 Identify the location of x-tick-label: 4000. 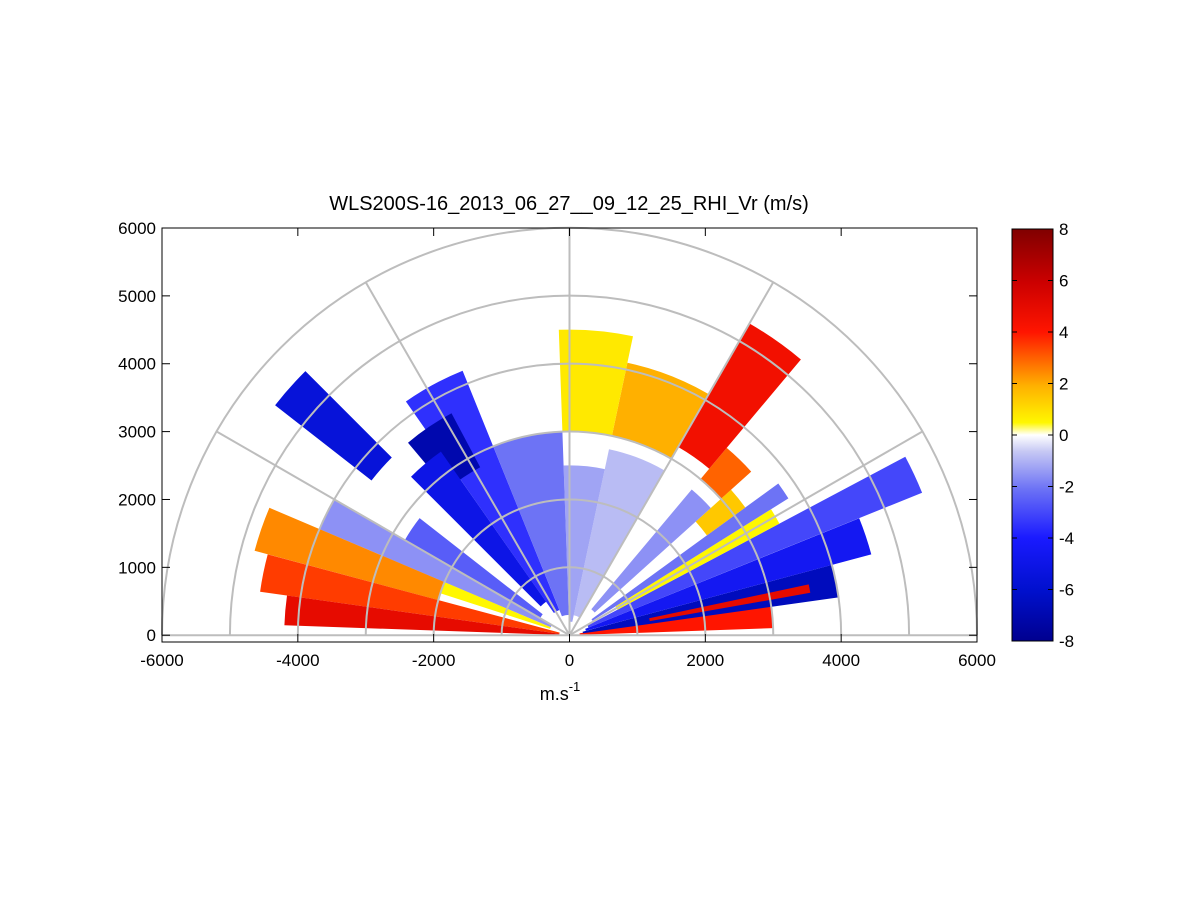
(841, 660).